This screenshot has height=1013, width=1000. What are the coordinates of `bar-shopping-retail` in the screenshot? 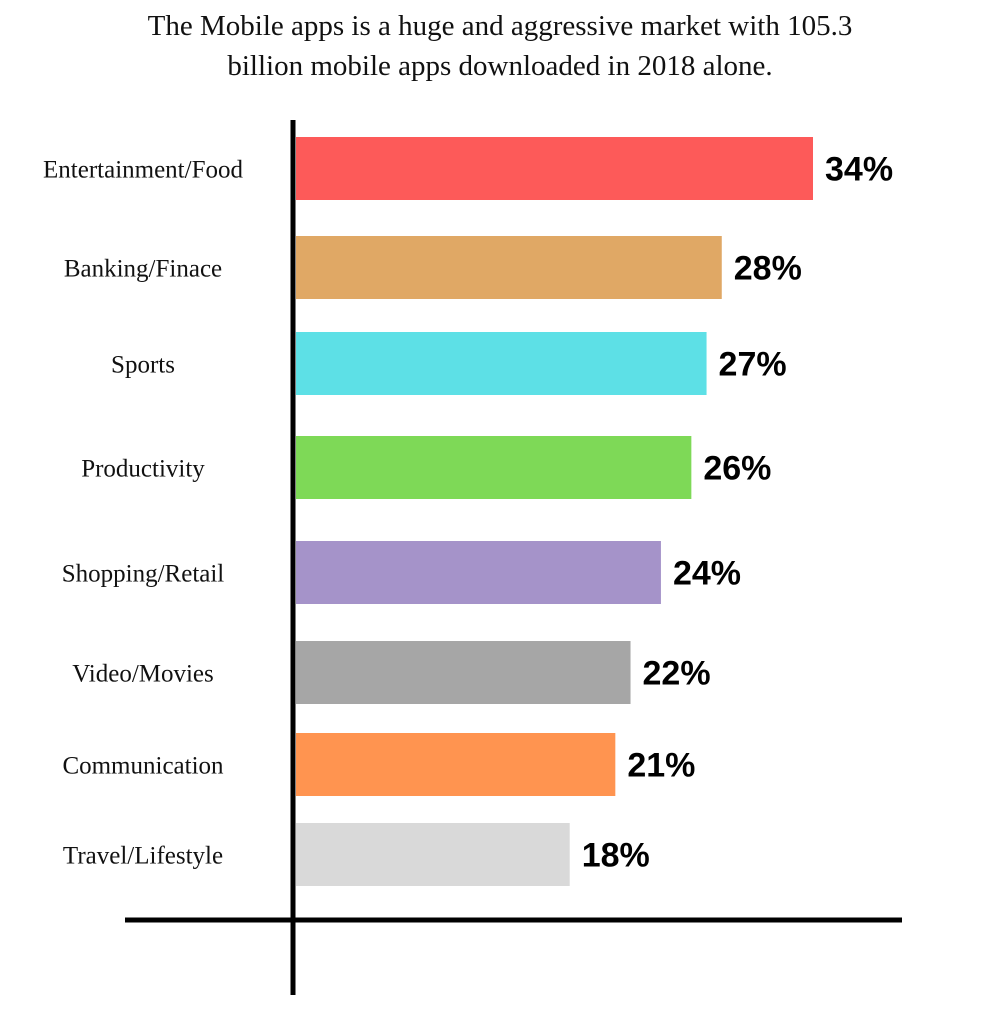 It's located at (478, 572).